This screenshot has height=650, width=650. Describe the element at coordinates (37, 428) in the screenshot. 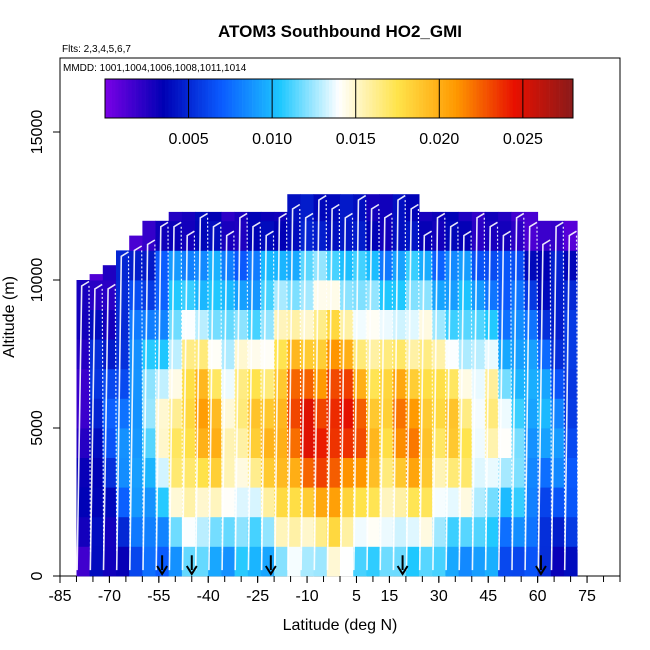

I see `y-tick-label: 5000` at that location.